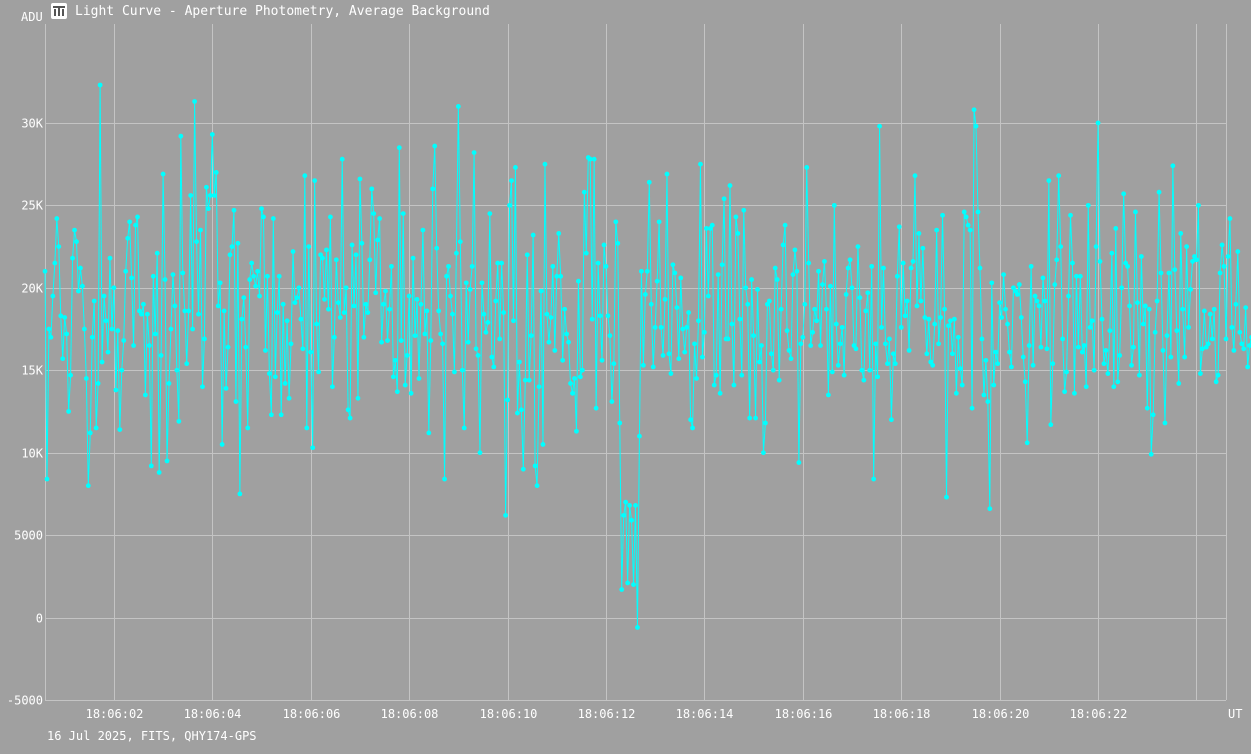 The width and height of the screenshot is (1251, 754). What do you see at coordinates (410, 714) in the screenshot?
I see `x-tick-label: 18:06:08` at bounding box center [410, 714].